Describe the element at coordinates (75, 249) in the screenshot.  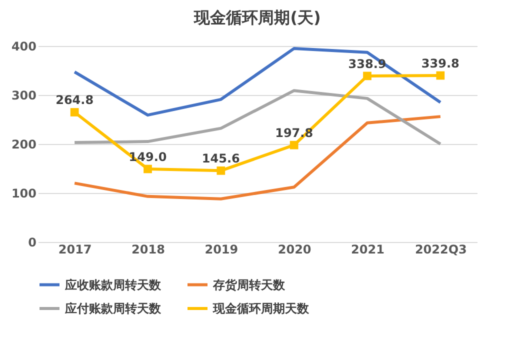
I see `x-tick-label: 2017` at that location.